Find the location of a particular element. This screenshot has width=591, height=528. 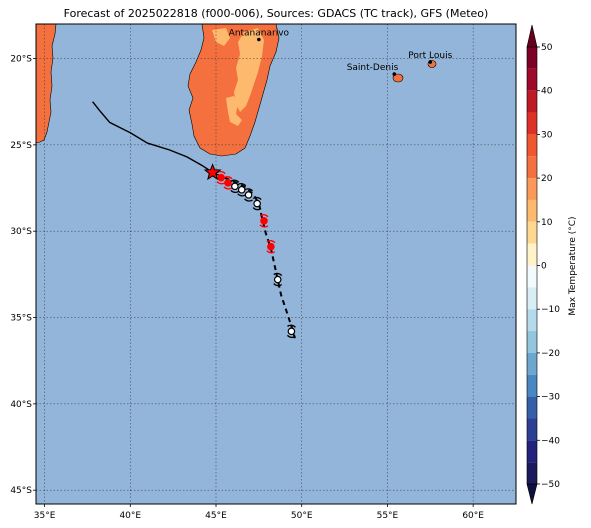

lat-tick-label: 30°S is located at coordinates (21, 232).